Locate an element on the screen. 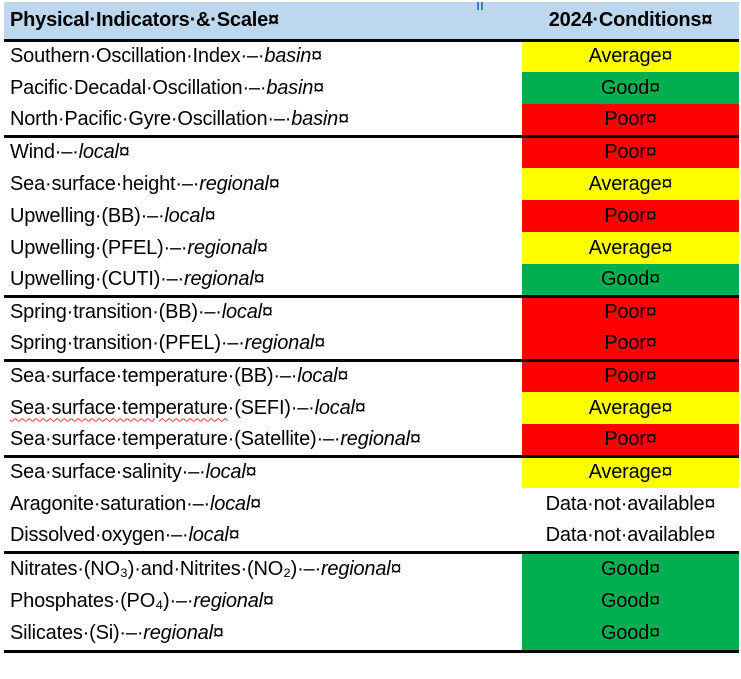 The height and width of the screenshot is (679, 741). indicator-label: Pacific·Decadal·Oscillation·–·basin is located at coordinates (161, 88).